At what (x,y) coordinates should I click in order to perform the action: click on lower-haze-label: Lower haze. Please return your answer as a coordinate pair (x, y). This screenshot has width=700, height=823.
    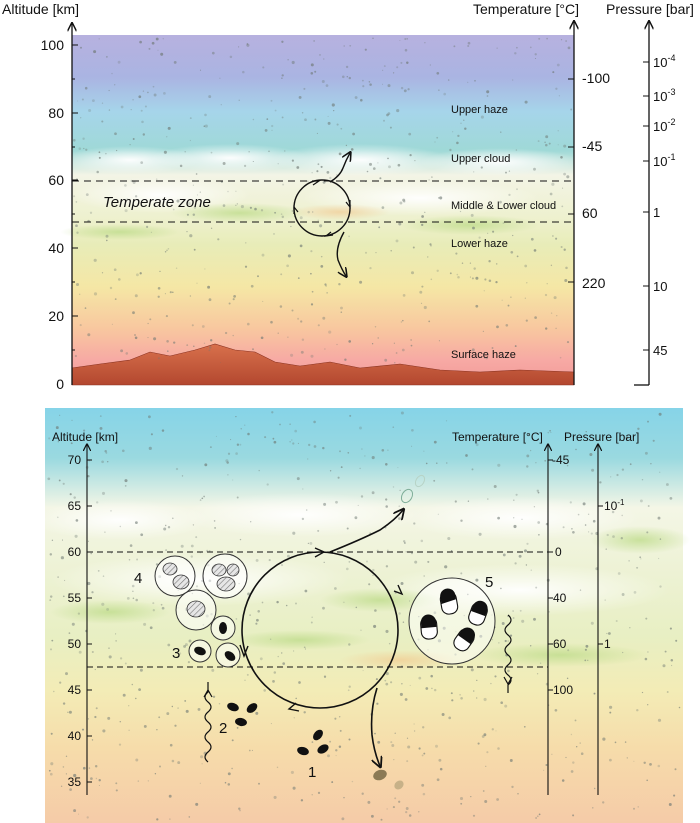
    Looking at the image, I should click on (479, 244).